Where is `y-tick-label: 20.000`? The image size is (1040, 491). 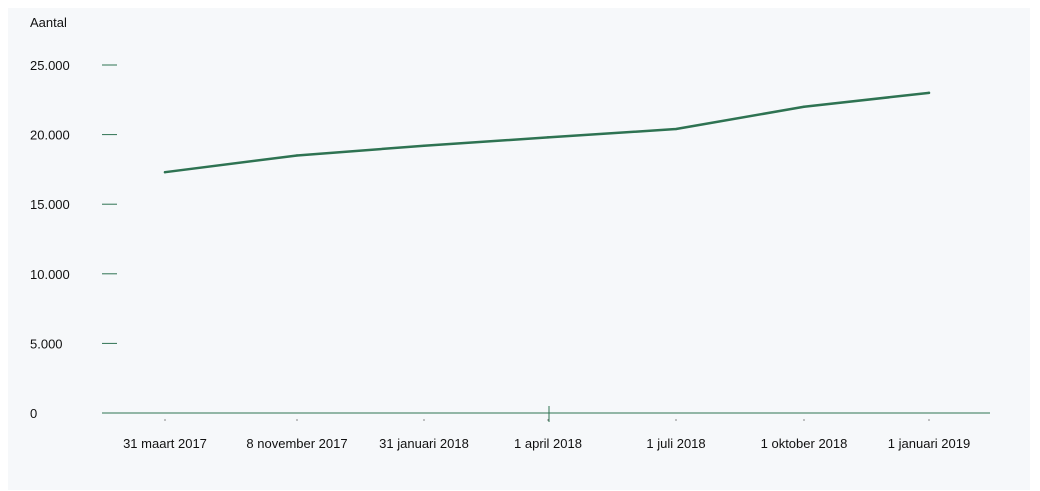 y-tick-label: 20.000 is located at coordinates (50, 135).